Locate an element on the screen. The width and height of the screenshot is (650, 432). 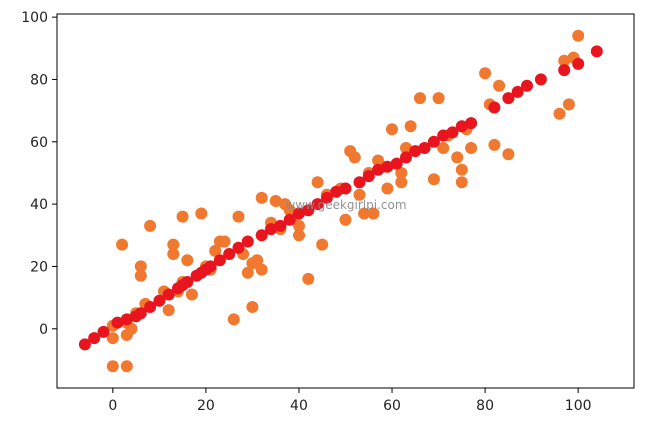
y-tick-label: 40 is located at coordinates (39, 205).